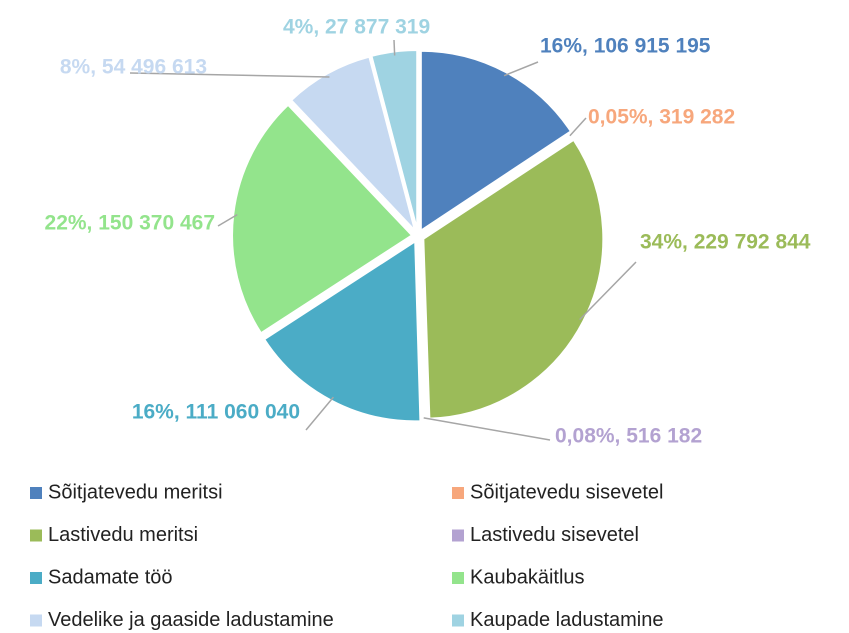 The height and width of the screenshot is (633, 849). What do you see at coordinates (628, 436) in the screenshot?
I see `data-label: 0,08%, 516 182` at bounding box center [628, 436].